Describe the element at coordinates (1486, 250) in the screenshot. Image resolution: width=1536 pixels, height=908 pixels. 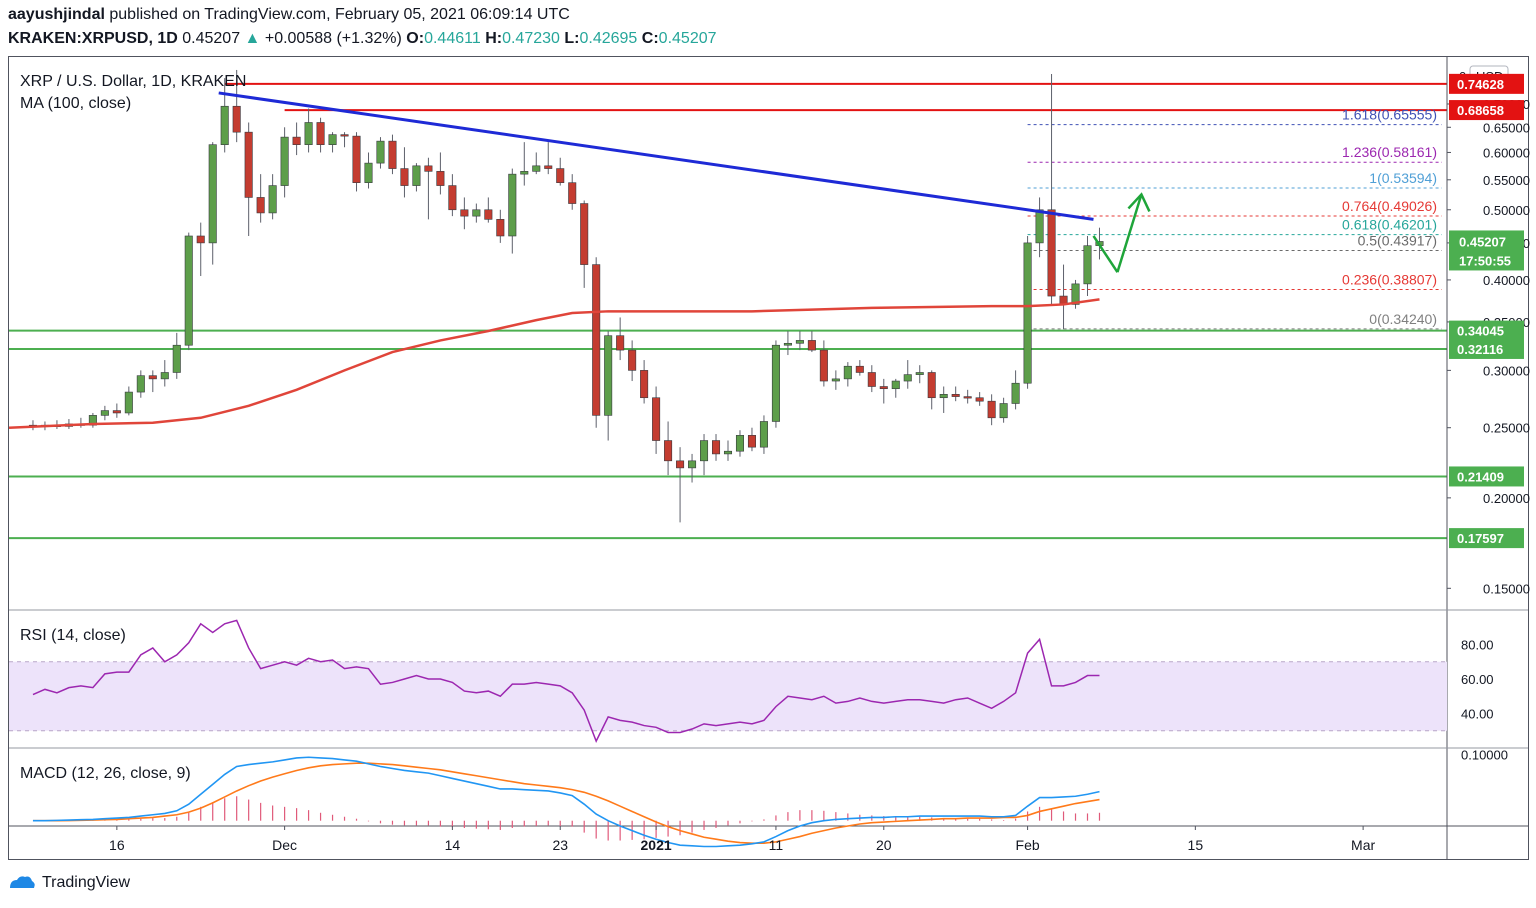
I see `current-price-badge` at that location.